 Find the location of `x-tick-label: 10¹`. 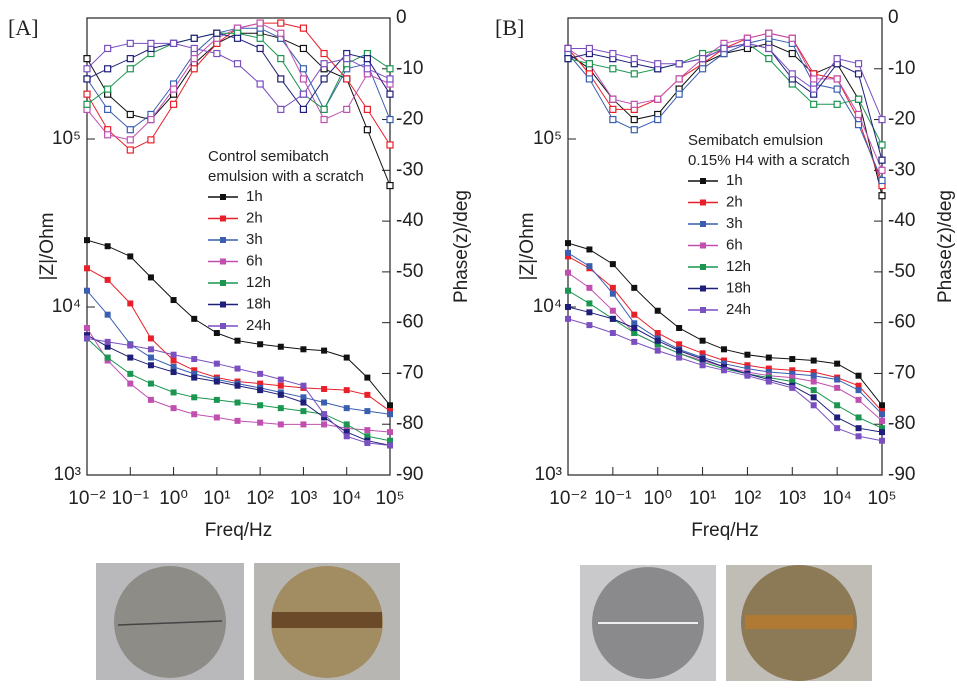

x-tick-label: 10¹ is located at coordinates (702, 498).